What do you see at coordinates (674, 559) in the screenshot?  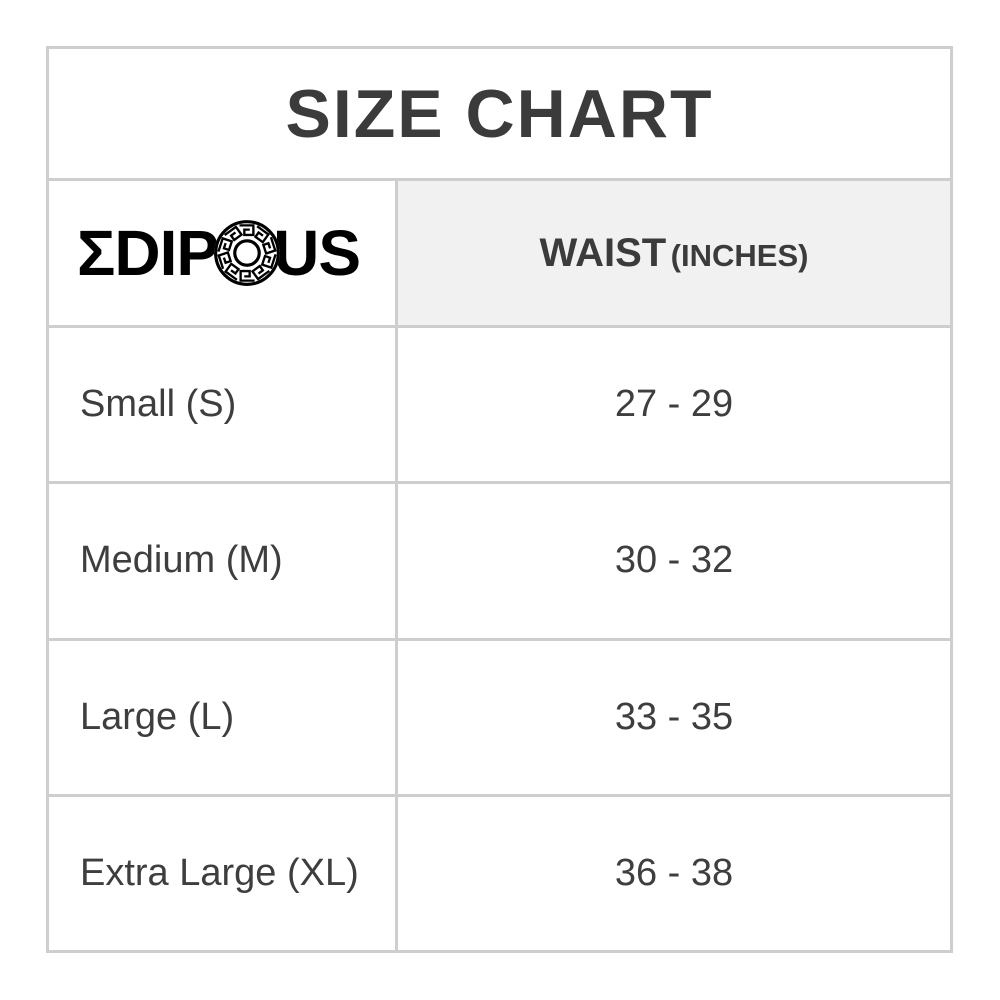 I see `waist-value-medium: 30 - 32` at bounding box center [674, 559].